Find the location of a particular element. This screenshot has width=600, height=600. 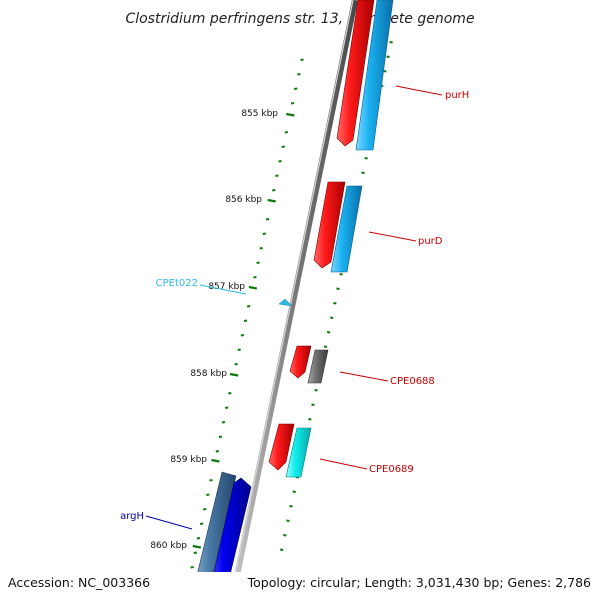

purD-cog-bar is located at coordinates (346, 229).